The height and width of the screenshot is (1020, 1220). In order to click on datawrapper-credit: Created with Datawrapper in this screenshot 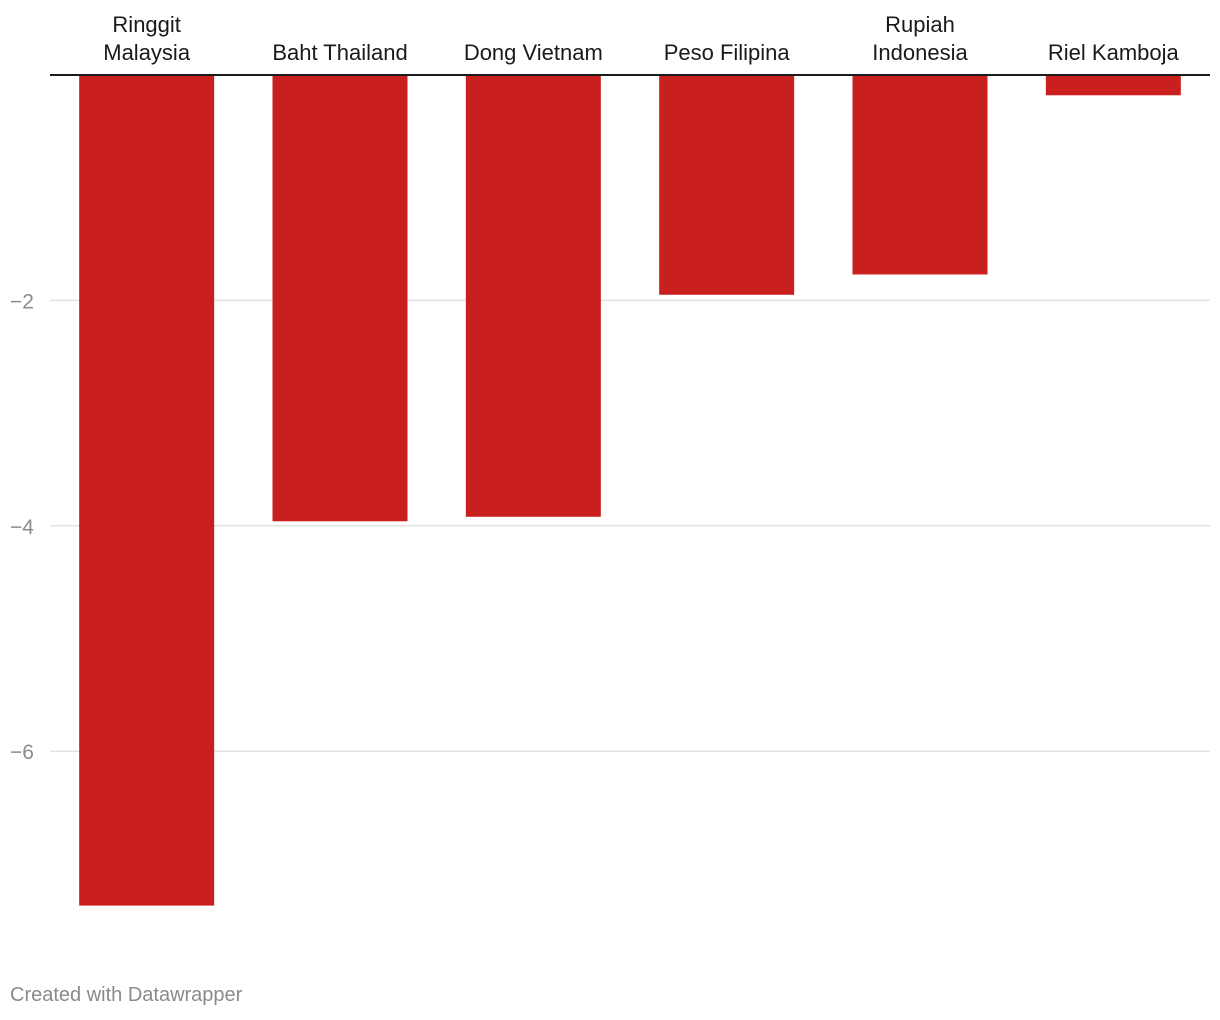, I will do `click(126, 995)`.